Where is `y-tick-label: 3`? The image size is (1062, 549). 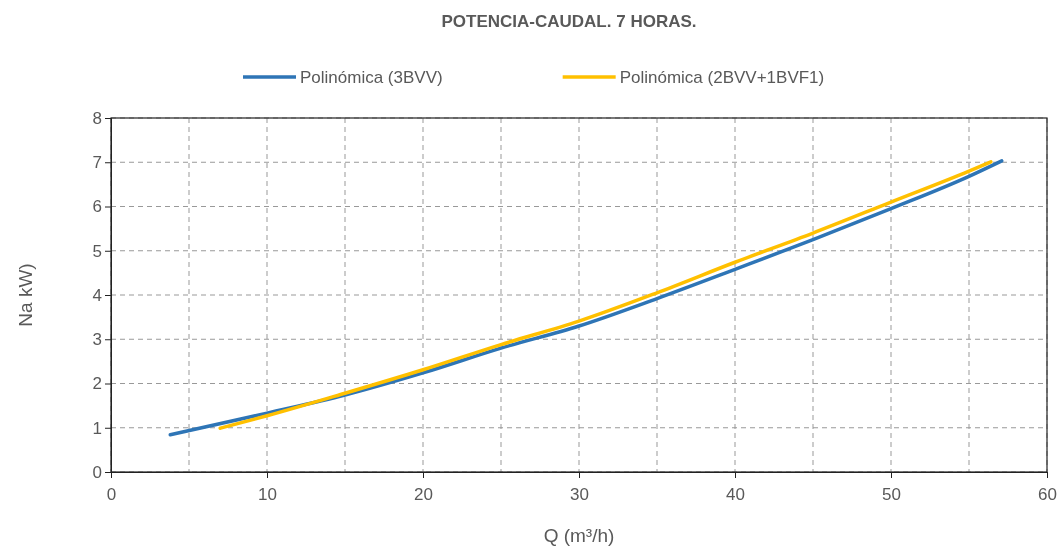
y-tick-label: 3 is located at coordinates (97, 340).